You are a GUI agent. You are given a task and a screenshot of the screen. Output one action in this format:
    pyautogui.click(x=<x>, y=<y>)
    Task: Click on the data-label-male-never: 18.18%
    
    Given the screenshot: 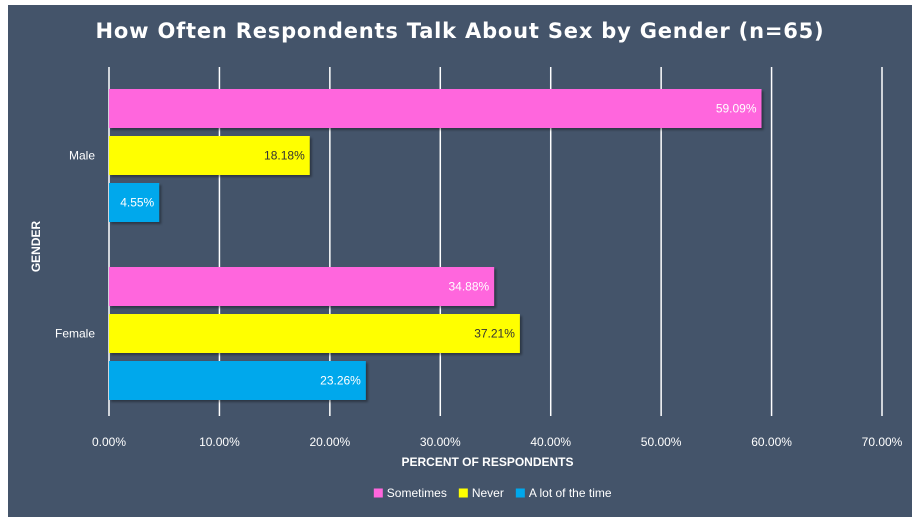 What is the action you would take?
    pyautogui.click(x=284, y=156)
    